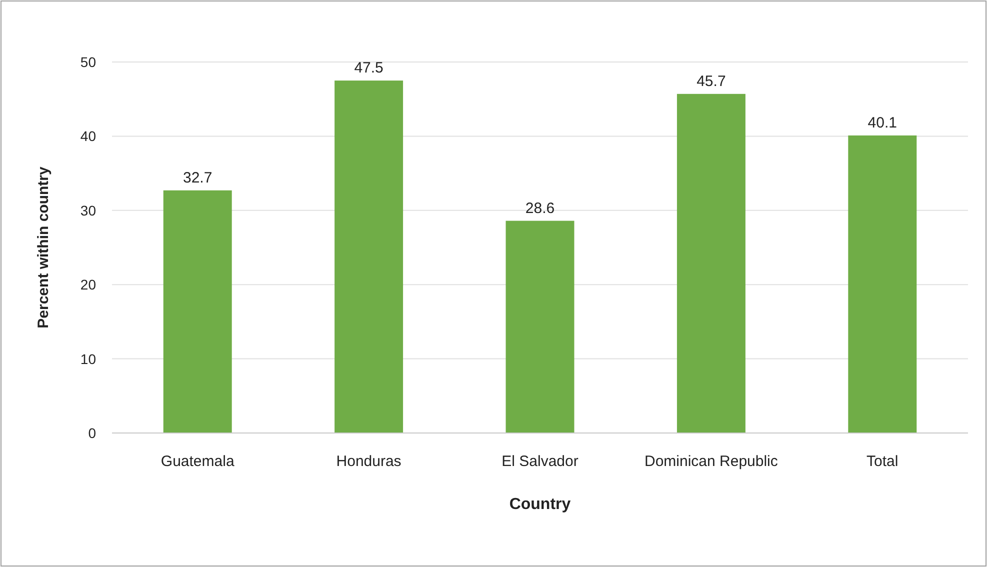 This screenshot has height=567, width=987. What do you see at coordinates (882, 123) in the screenshot?
I see `data-label: 40.1` at bounding box center [882, 123].